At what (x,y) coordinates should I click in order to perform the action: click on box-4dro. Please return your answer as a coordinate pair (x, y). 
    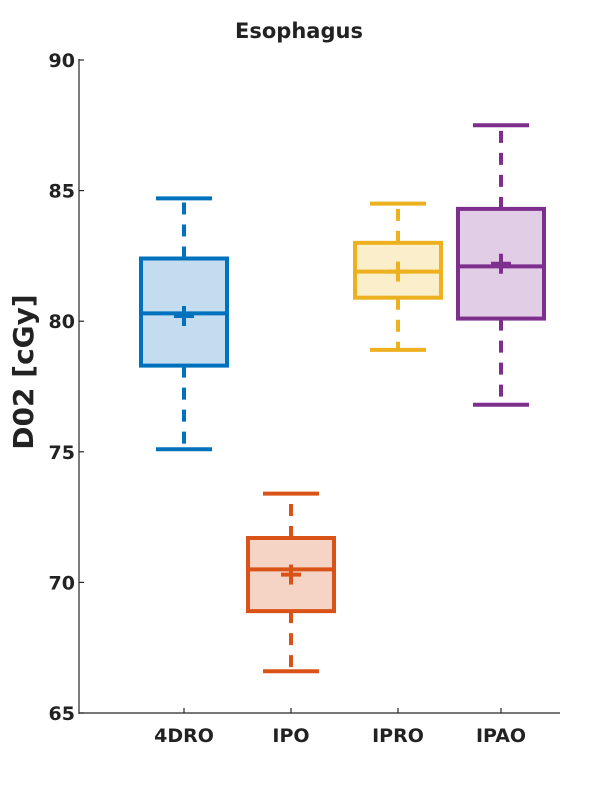
    Looking at the image, I should click on (184, 324).